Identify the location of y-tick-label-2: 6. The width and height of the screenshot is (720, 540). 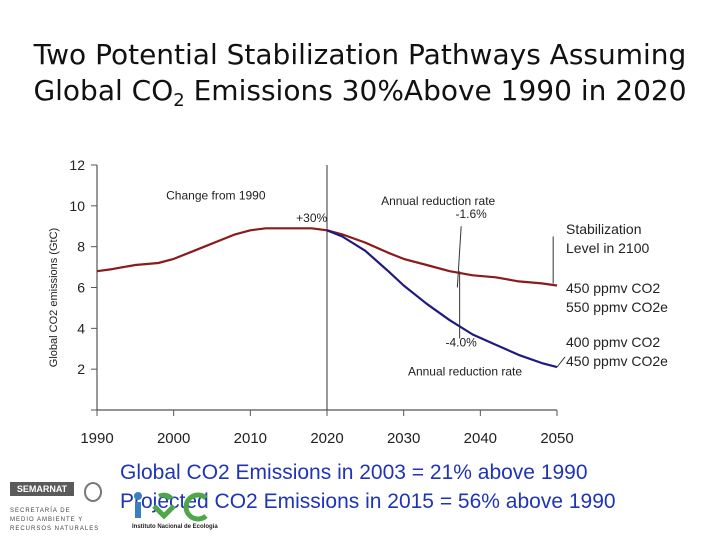
(81, 288).